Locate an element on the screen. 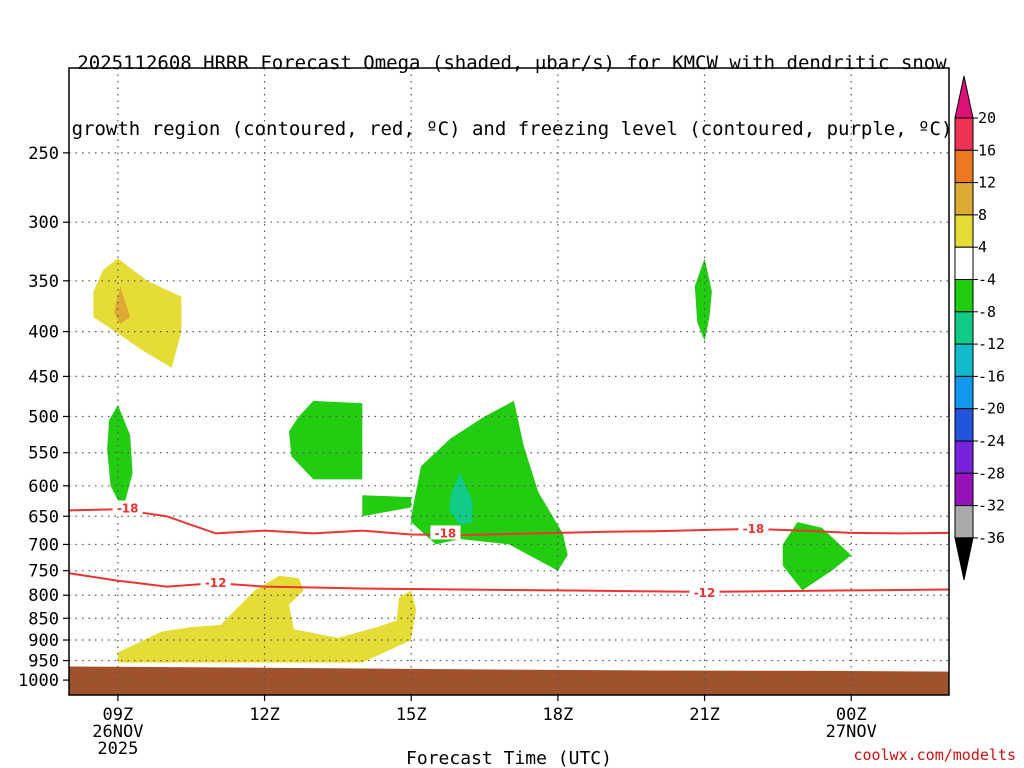 This screenshot has height=768, width=1024. colorbar-label: -20 is located at coordinates (991, 409).